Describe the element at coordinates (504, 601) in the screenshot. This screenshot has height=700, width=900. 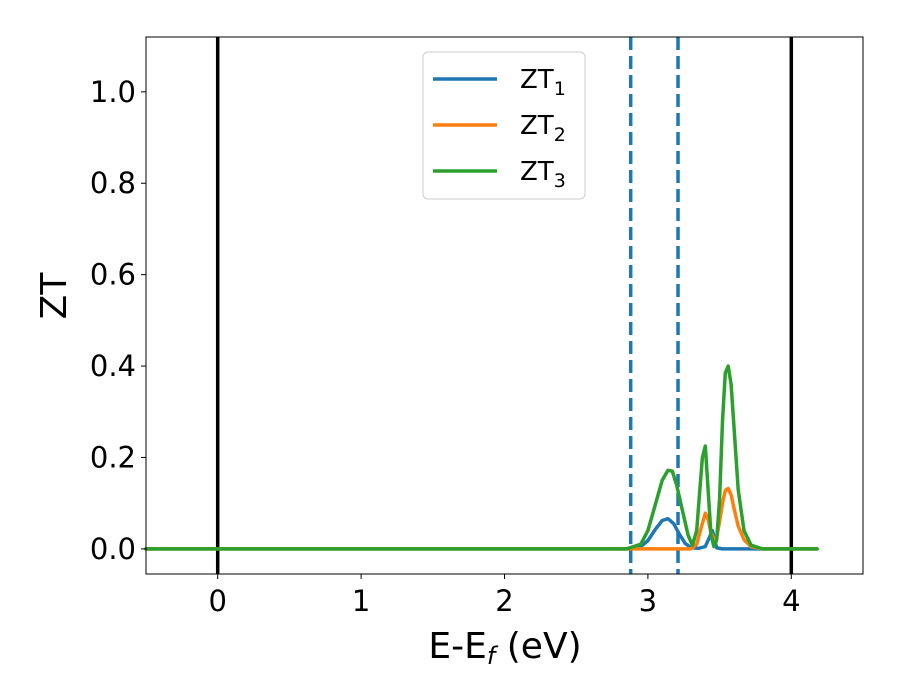
I see `x-tick-label: 2` at that location.